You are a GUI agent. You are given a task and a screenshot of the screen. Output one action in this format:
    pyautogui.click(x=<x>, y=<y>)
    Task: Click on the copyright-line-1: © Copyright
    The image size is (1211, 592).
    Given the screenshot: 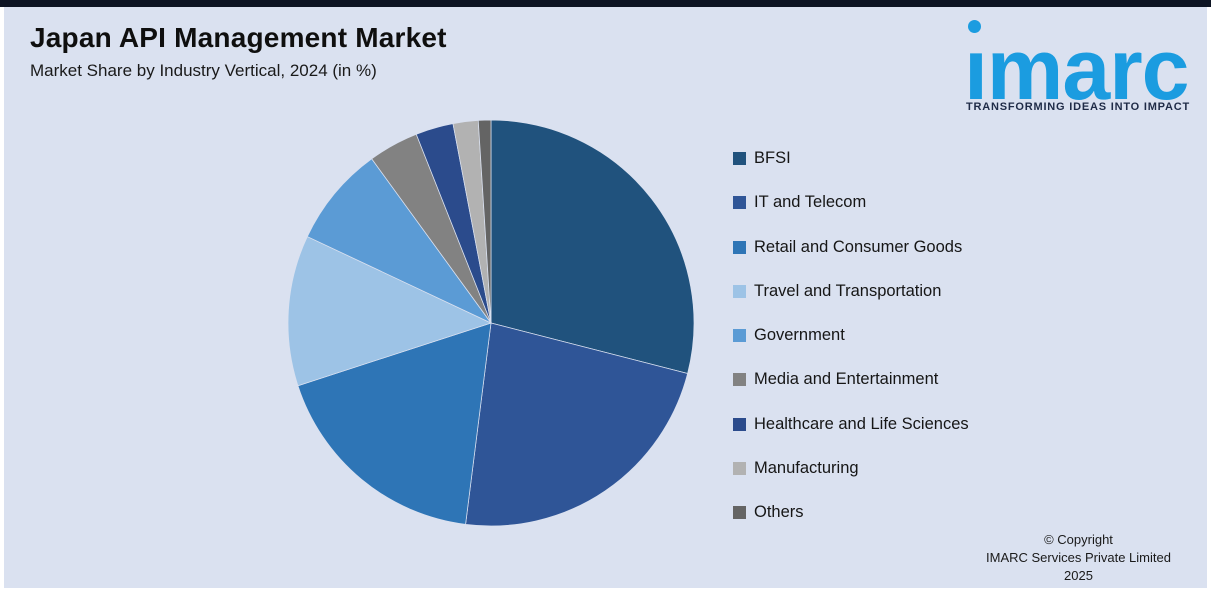 What is the action you would take?
    pyautogui.click(x=1078, y=539)
    